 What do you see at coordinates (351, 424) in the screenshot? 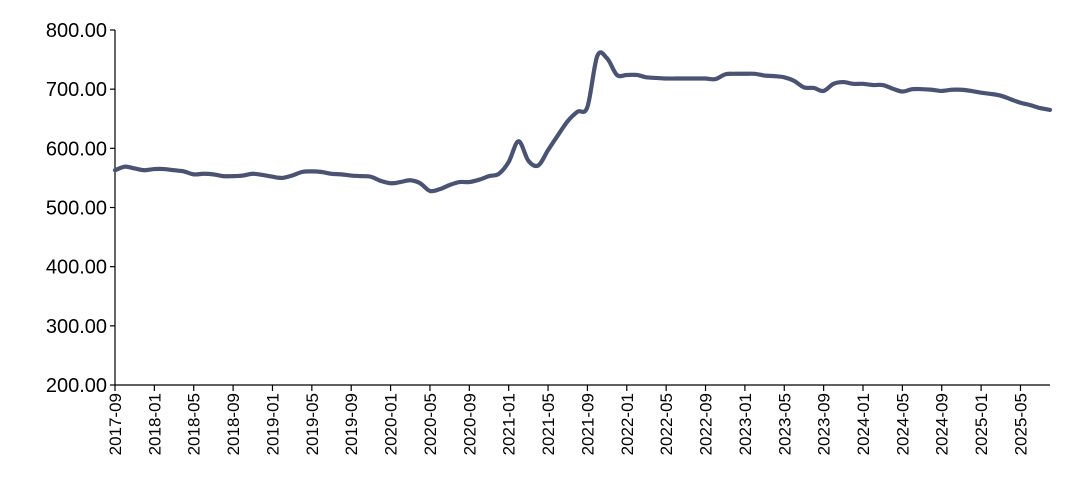
I see `x-tick-label: 2019-09` at bounding box center [351, 424].